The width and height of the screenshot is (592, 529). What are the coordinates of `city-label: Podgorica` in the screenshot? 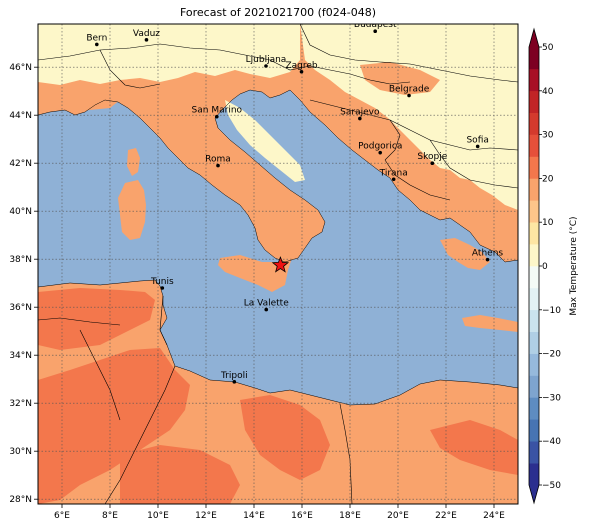 It's located at (380, 147).